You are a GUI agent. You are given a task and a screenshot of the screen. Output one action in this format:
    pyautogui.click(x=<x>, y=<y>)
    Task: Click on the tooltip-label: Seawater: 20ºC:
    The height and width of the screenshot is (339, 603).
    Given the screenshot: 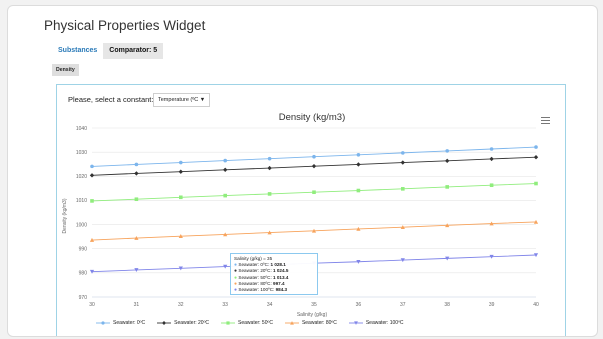 What is the action you would take?
    pyautogui.click(x=256, y=271)
    